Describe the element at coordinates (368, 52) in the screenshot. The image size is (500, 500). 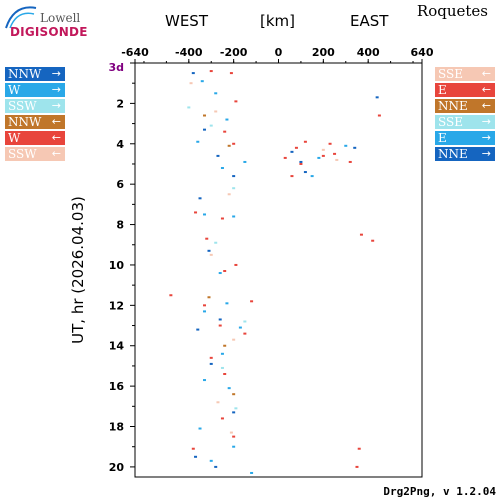
I see `x-tick-label: 400` at that location.